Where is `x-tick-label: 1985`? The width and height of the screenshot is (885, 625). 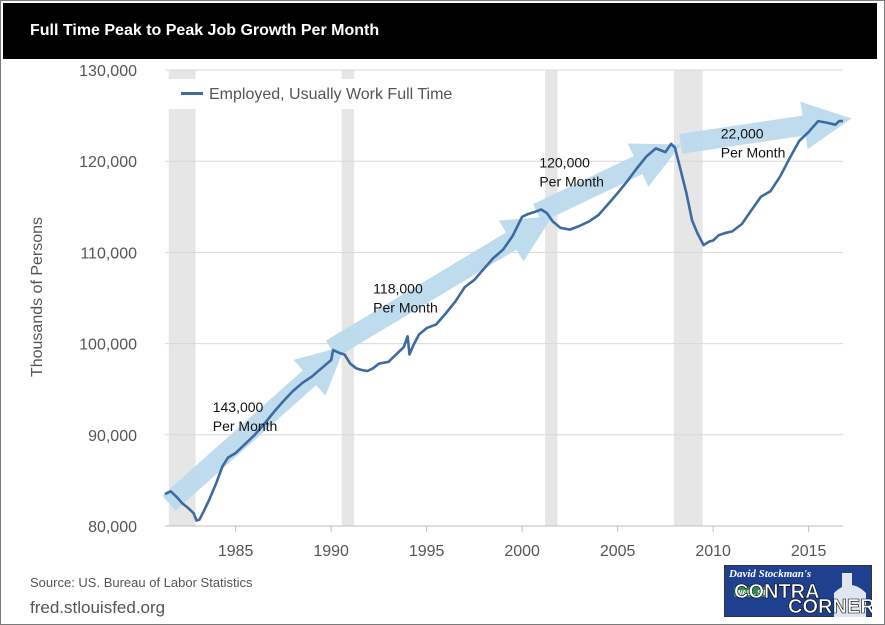
x-tick-label: 1985 is located at coordinates (236, 551).